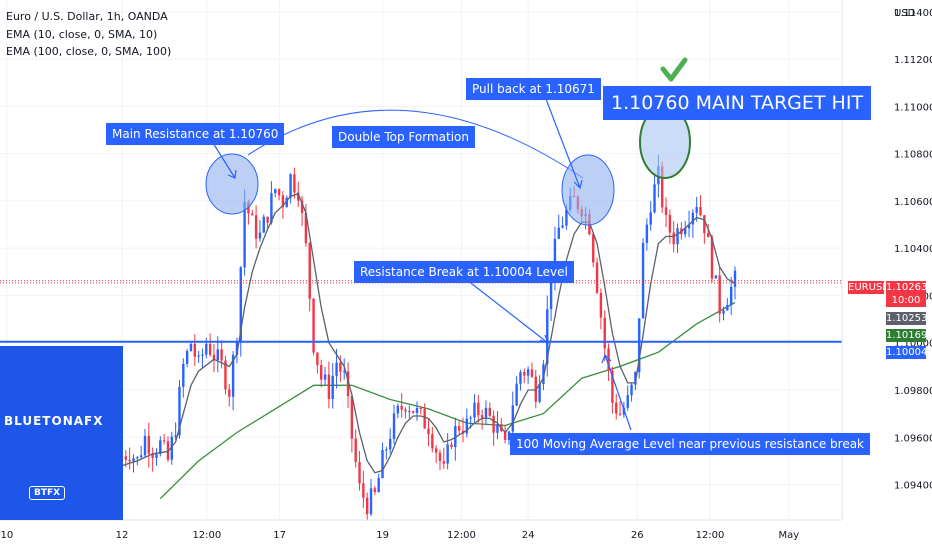 The height and width of the screenshot is (550, 932). What do you see at coordinates (464, 272) in the screenshot?
I see `callout-resistance-break: Resistance Break at 1.10004 Level` at bounding box center [464, 272].